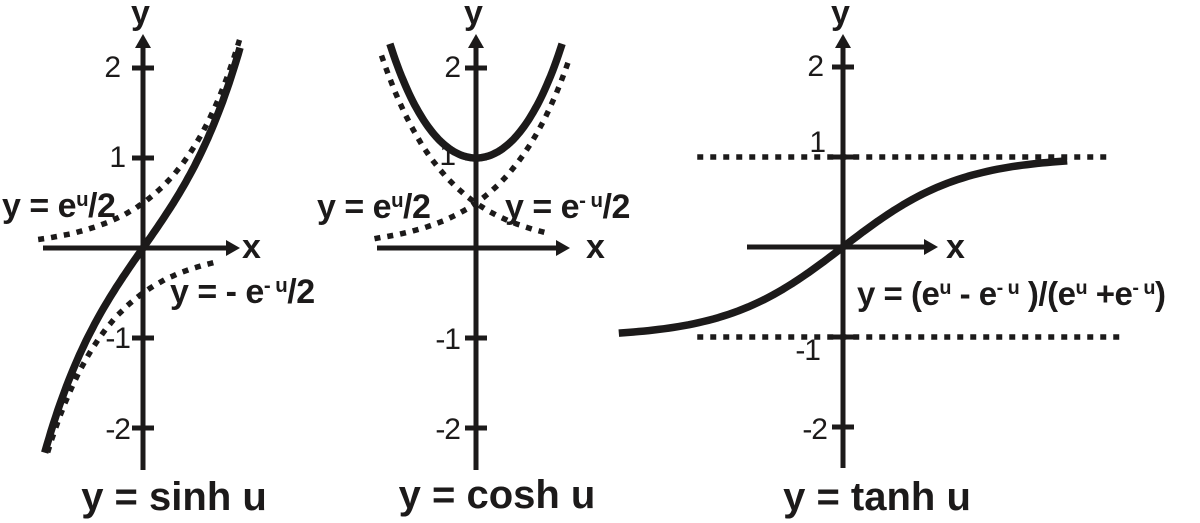 This screenshot has height=523, width=1200. What do you see at coordinates (217, 292) in the screenshot?
I see `label-text: y = - e` at bounding box center [217, 292].